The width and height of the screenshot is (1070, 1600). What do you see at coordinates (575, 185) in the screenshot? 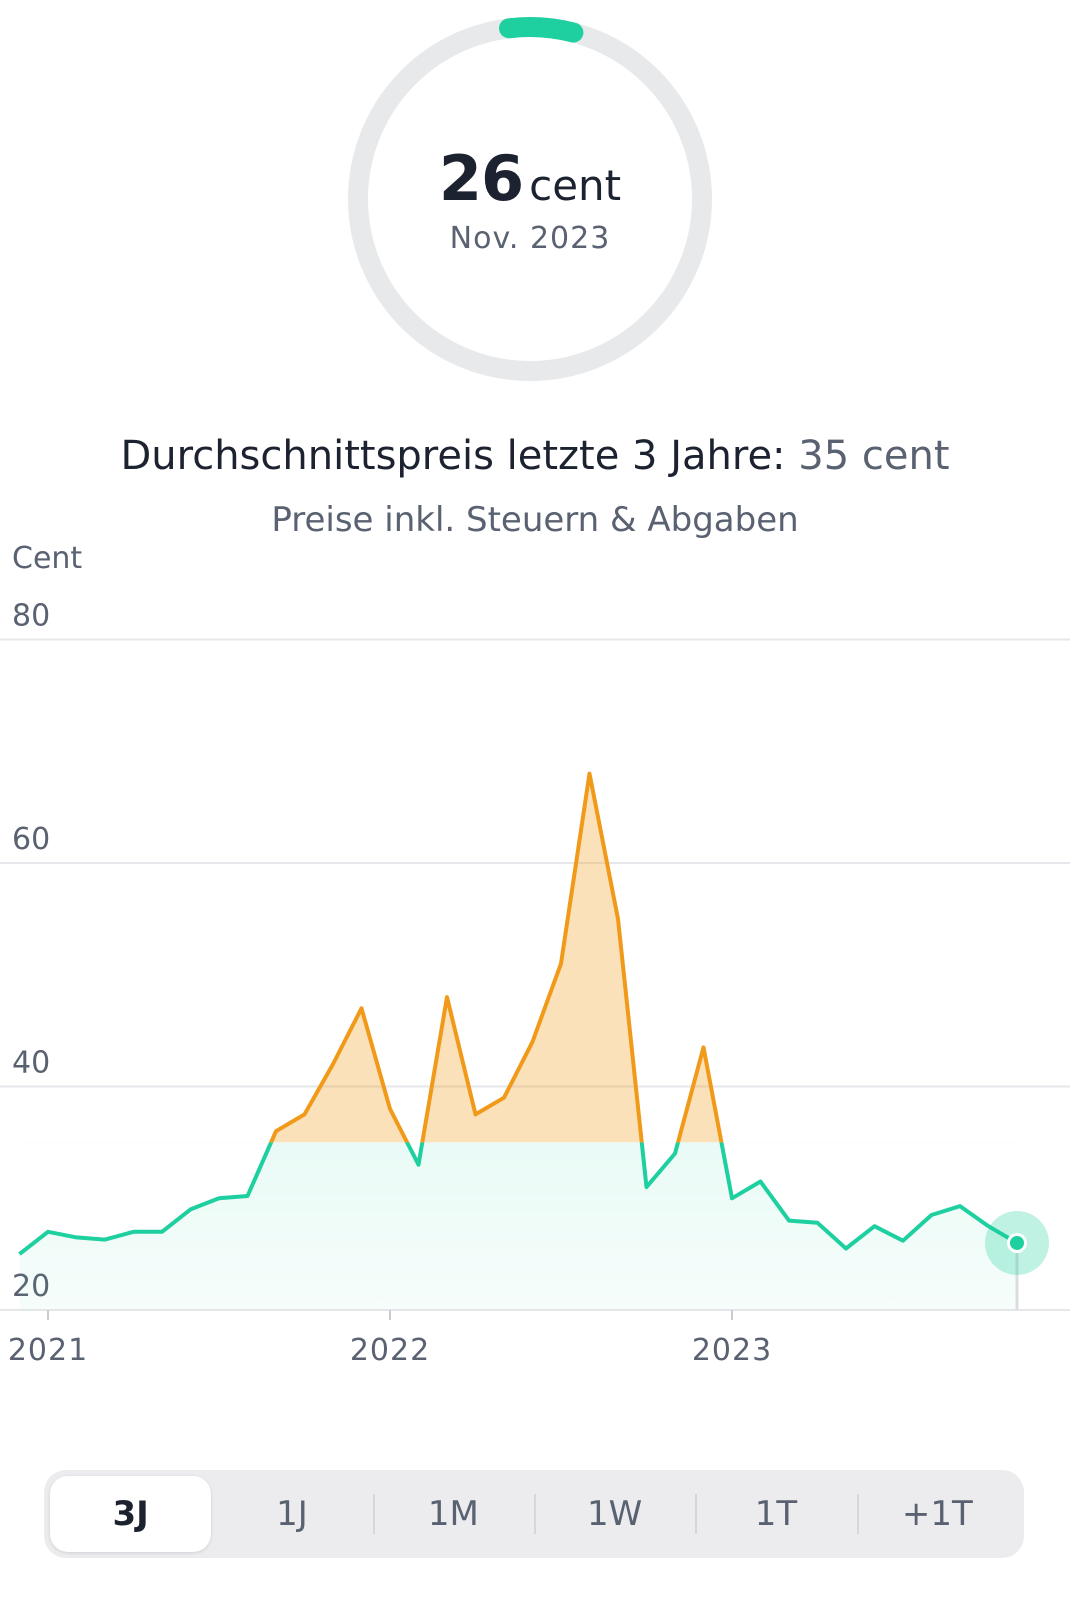
I see `current-price-unit: cent` at bounding box center [575, 185].